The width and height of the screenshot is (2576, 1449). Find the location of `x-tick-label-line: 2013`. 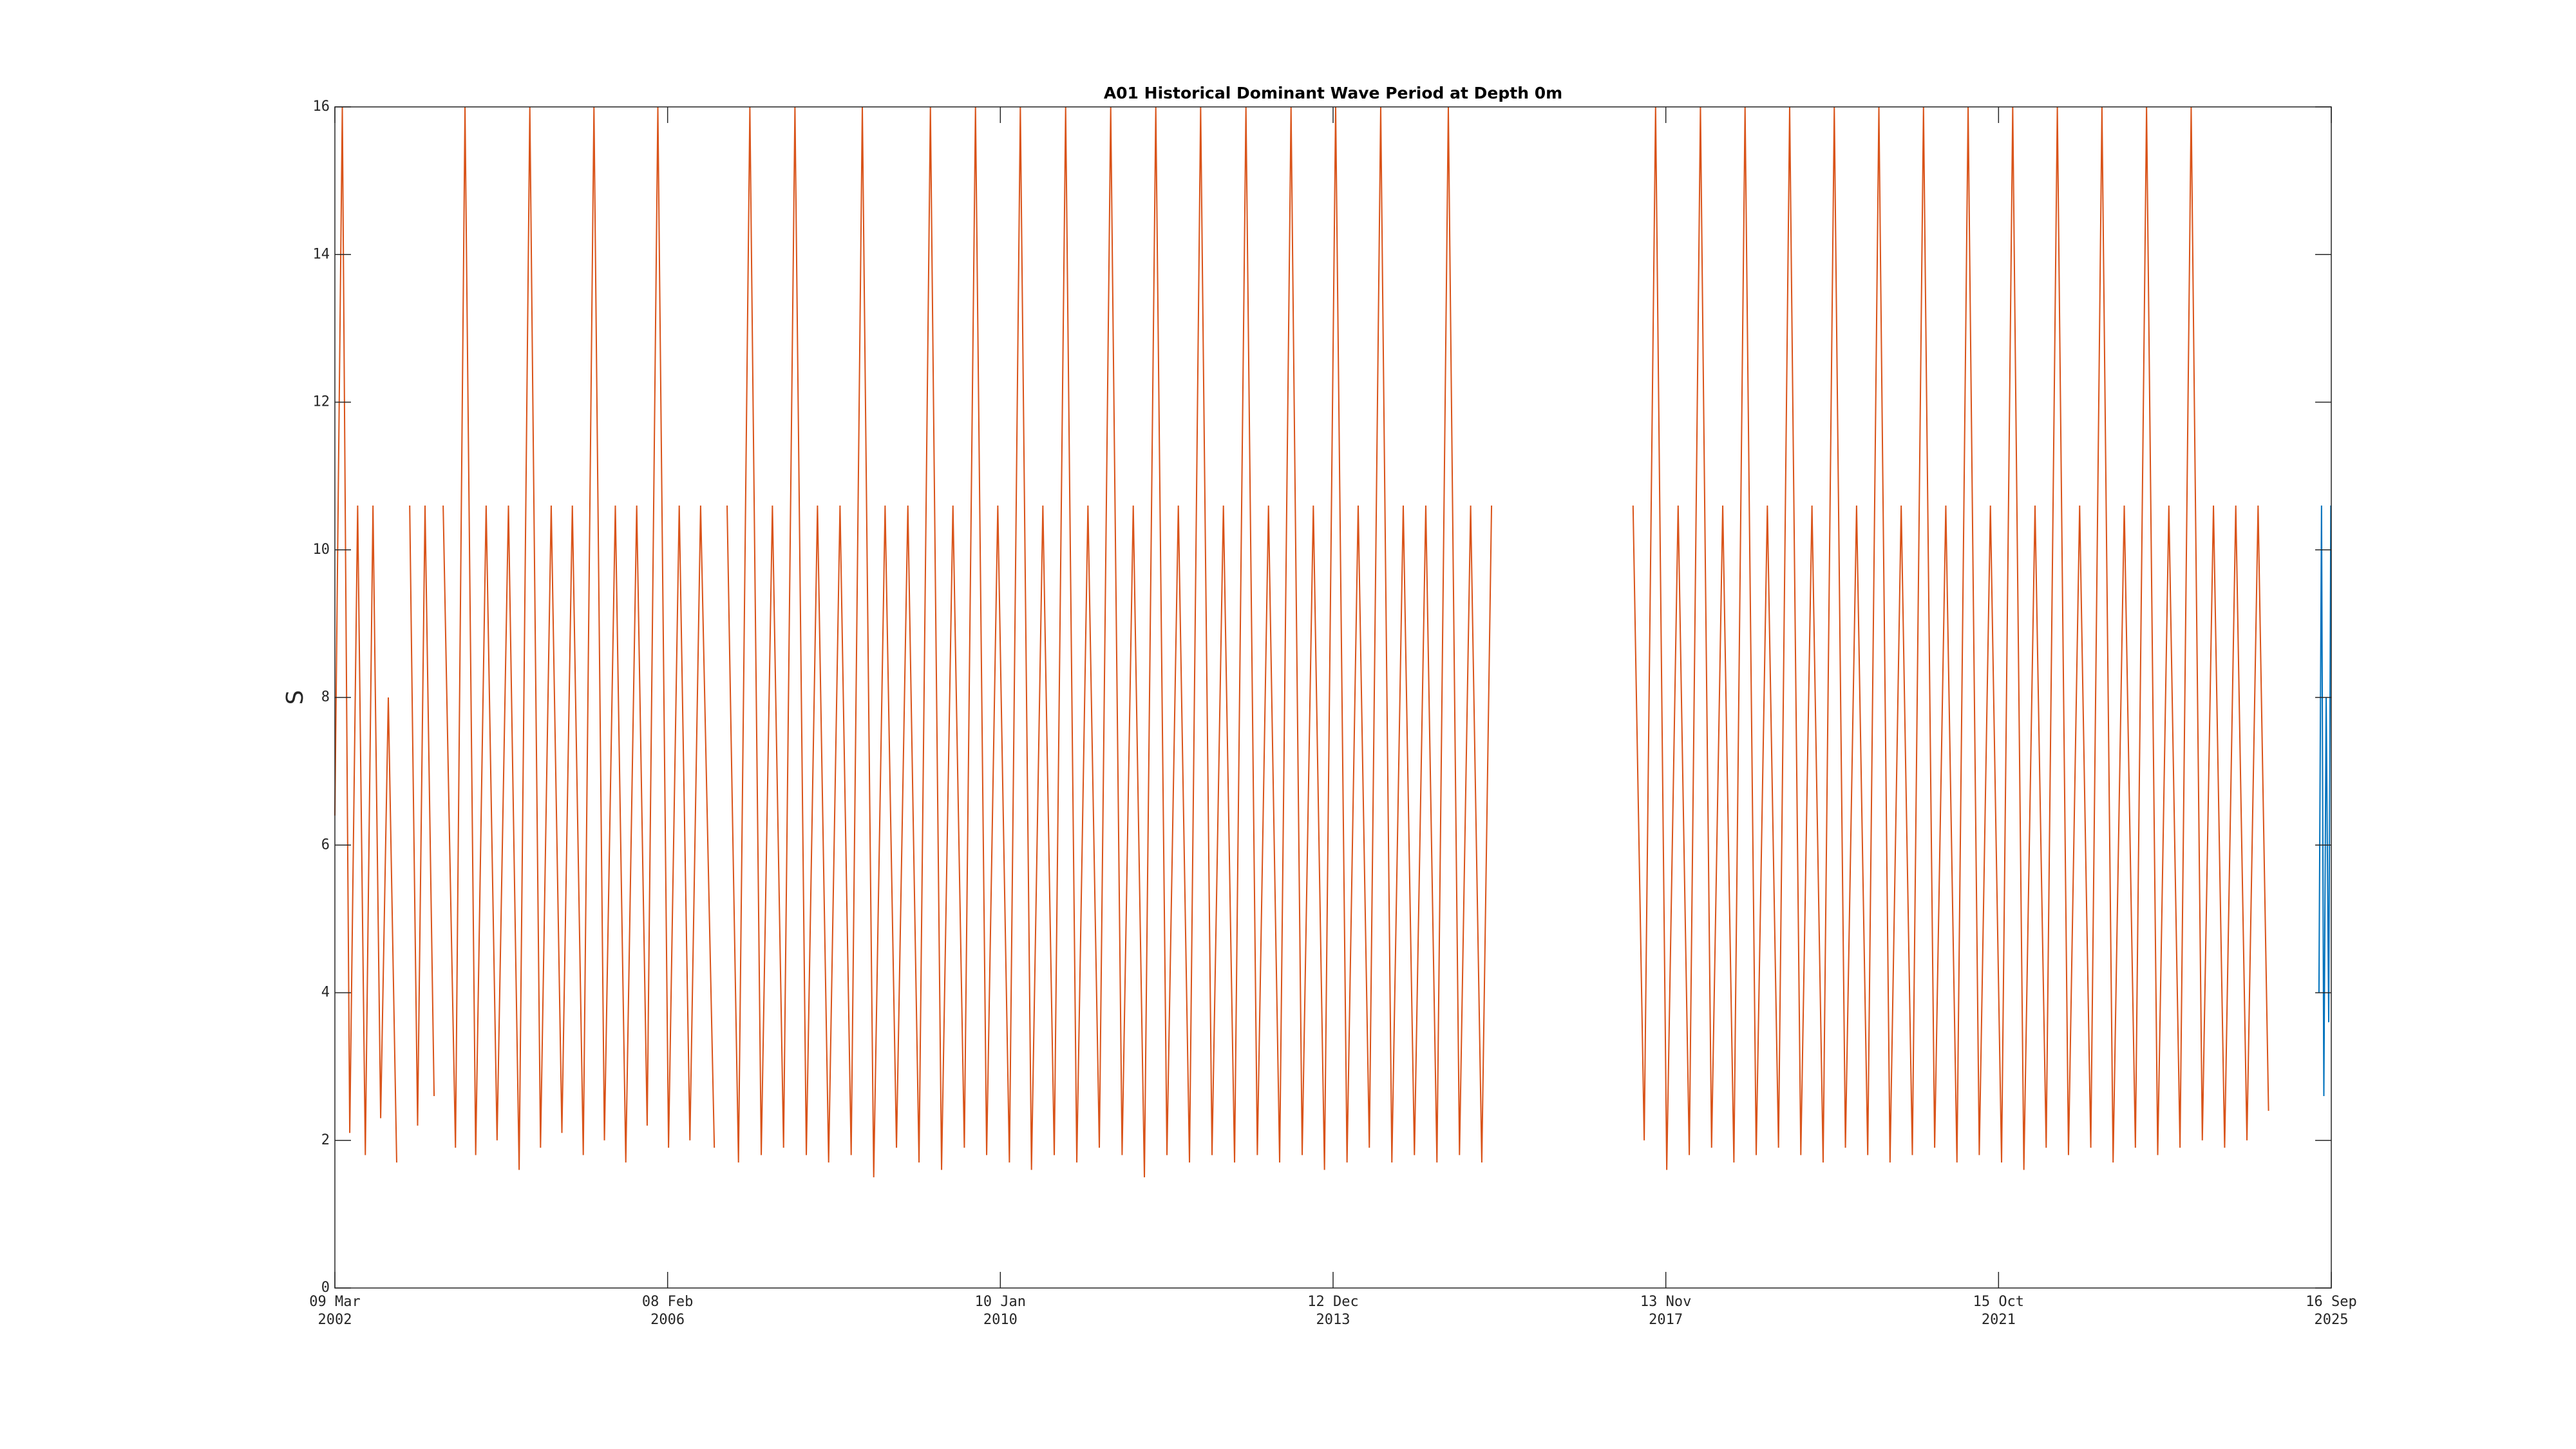

x-tick-label-line: 2013 is located at coordinates (1333, 1320).